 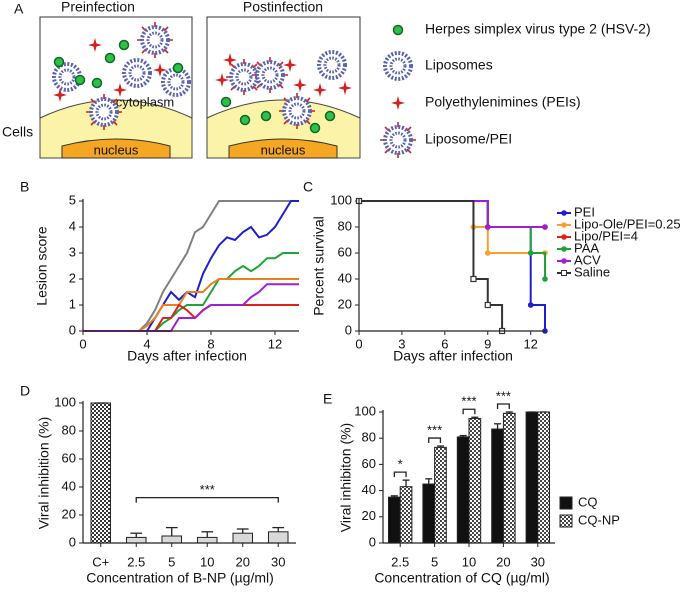 What do you see at coordinates (146, 343) in the screenshot?
I see `x-tick-label: 4` at bounding box center [146, 343].